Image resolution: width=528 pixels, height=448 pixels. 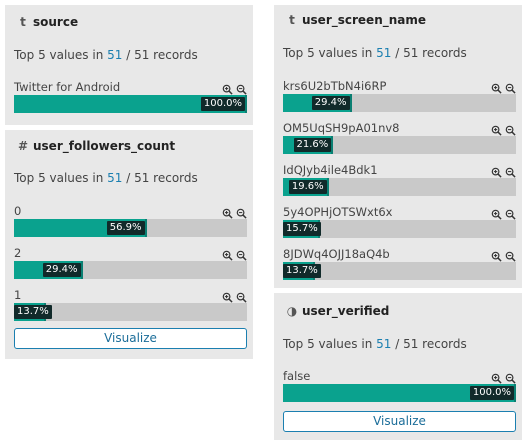 What do you see at coordinates (335, 86) in the screenshot?
I see `value-label: krs6U2bTbN4i6RP` at bounding box center [335, 86].